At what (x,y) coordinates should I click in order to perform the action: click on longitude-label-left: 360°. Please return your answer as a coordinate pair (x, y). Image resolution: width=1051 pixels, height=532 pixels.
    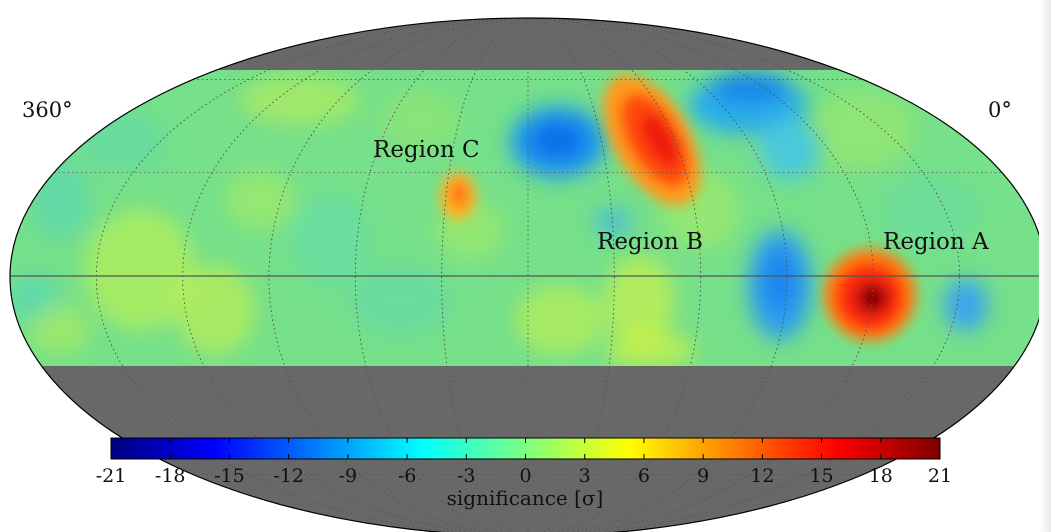
    Looking at the image, I should click on (47, 110).